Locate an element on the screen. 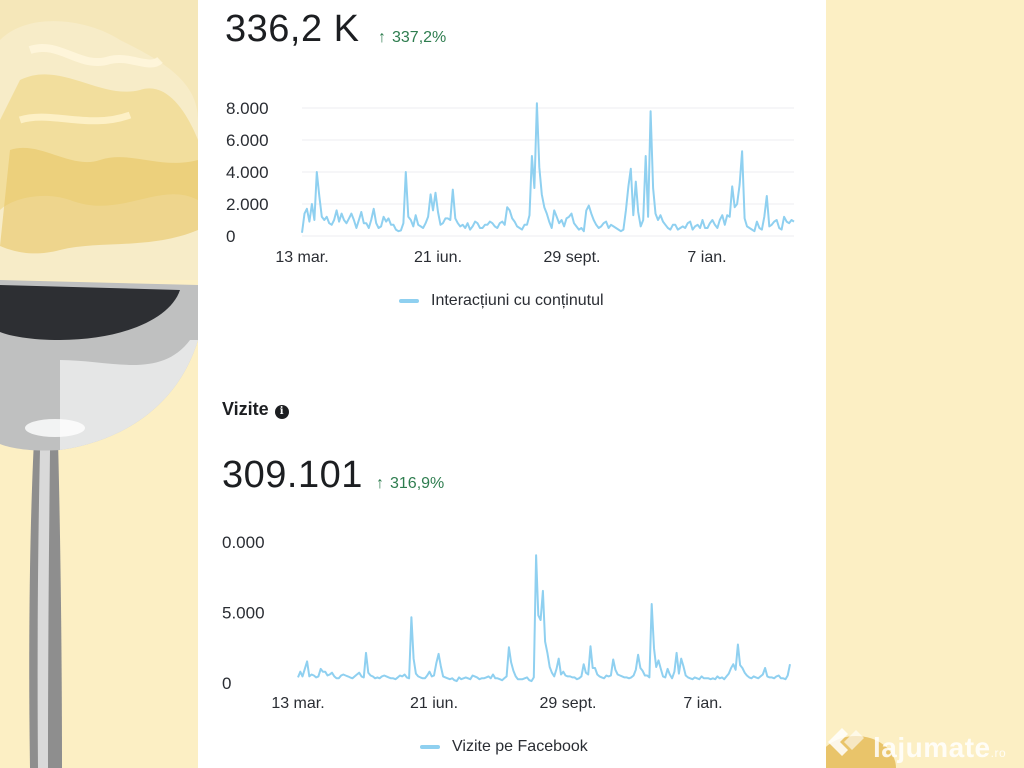  y-tick-label: 2.000 is located at coordinates (247, 204).